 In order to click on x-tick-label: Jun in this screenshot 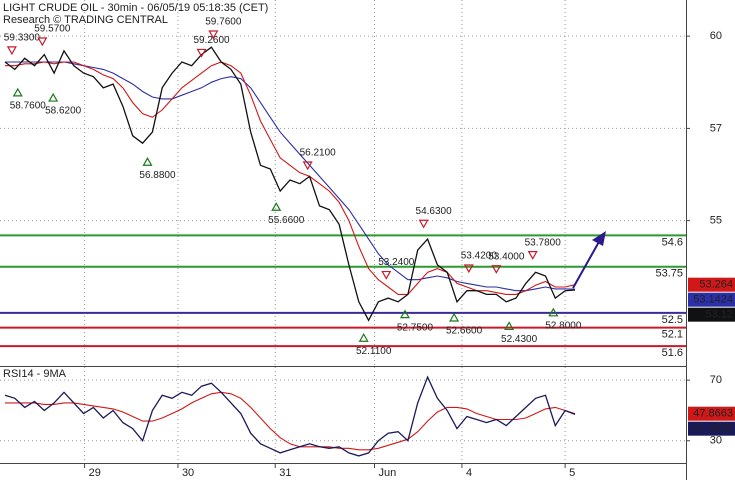, I will do `click(387, 473)`.